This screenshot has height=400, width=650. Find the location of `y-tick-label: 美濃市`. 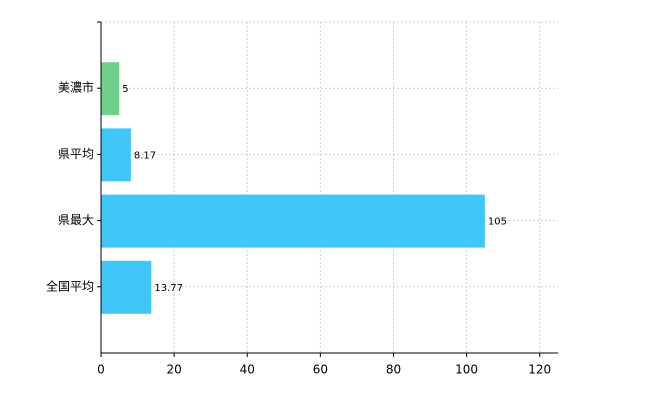

y-tick-label: 美濃市 is located at coordinates (76, 87).